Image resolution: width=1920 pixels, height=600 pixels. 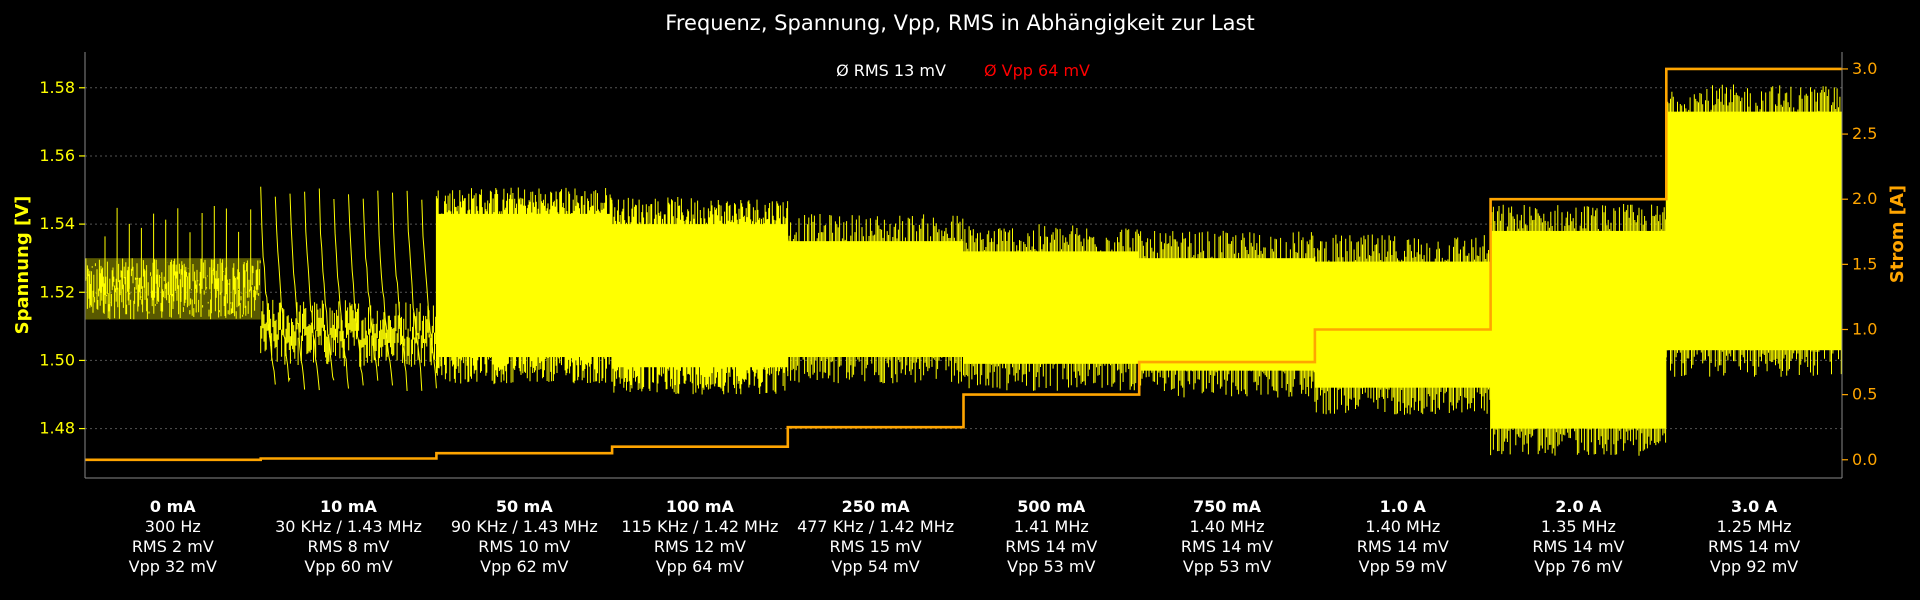 What do you see at coordinates (22, 265) in the screenshot?
I see `y-axis-label: Spannung [V]` at bounding box center [22, 265].